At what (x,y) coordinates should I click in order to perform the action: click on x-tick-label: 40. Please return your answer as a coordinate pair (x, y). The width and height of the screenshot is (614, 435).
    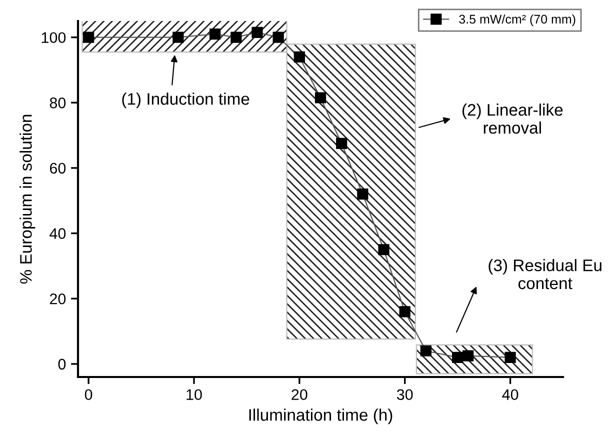
    Looking at the image, I should click on (510, 394).